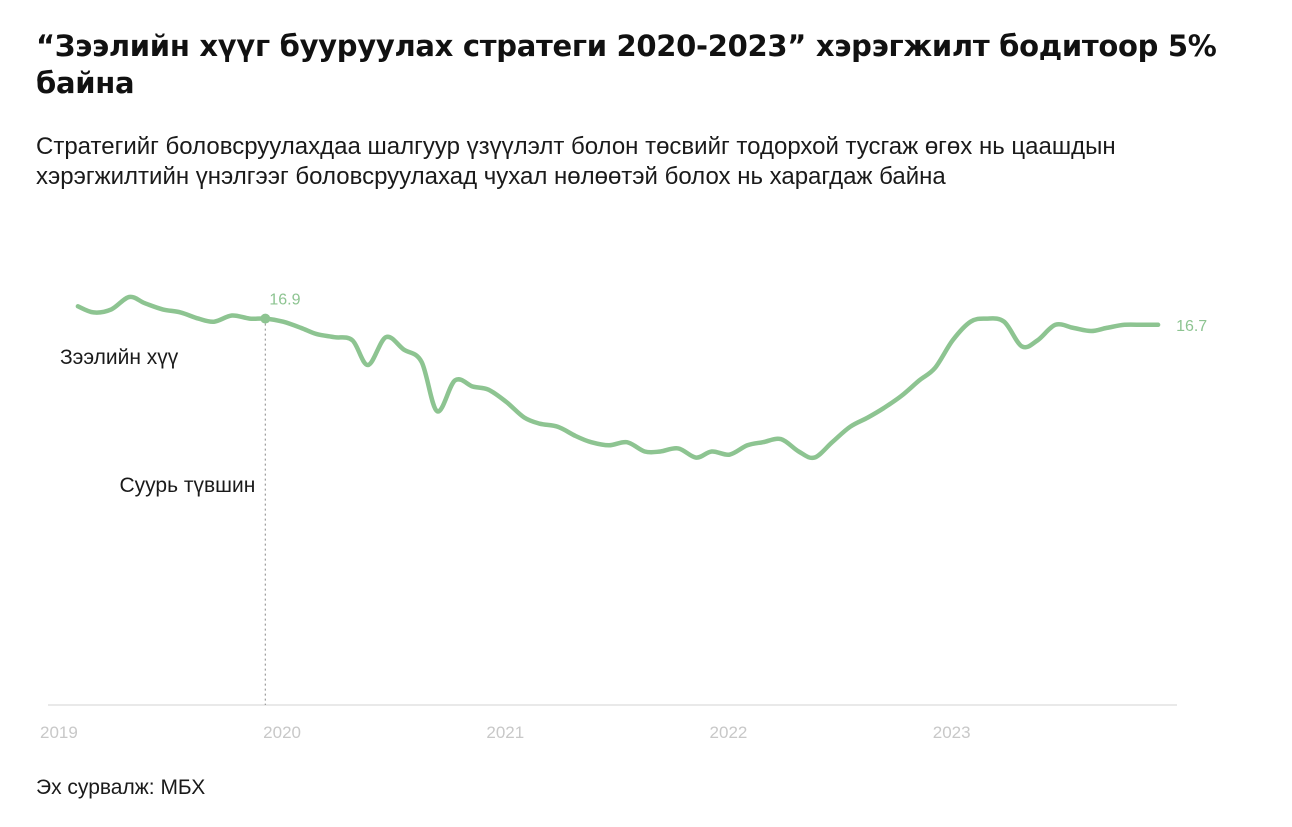  Describe the element at coordinates (633, 330) in the screenshot. I see `label-group: 16.9 16.7 Зээлийн хүү` at that location.